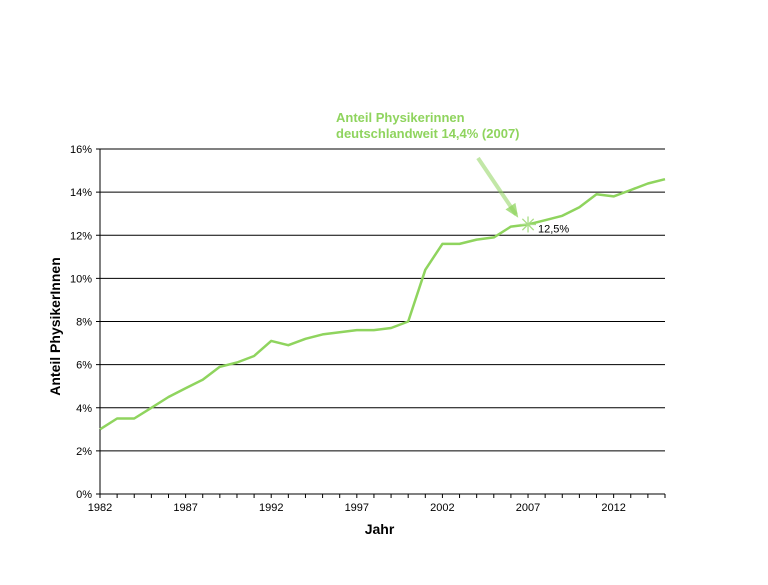 The height and width of the screenshot is (585, 768). Describe the element at coordinates (81, 279) in the screenshot. I see `y-tick-label: 10%` at that location.